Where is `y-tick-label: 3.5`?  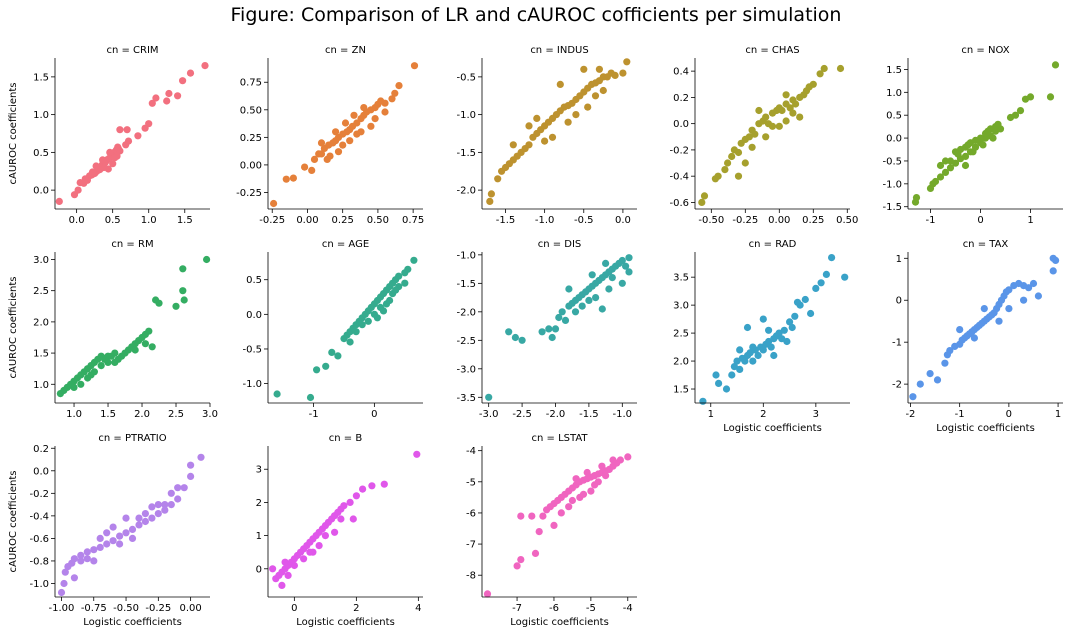 y-tick-label: 3.5 is located at coordinates (681, 278).